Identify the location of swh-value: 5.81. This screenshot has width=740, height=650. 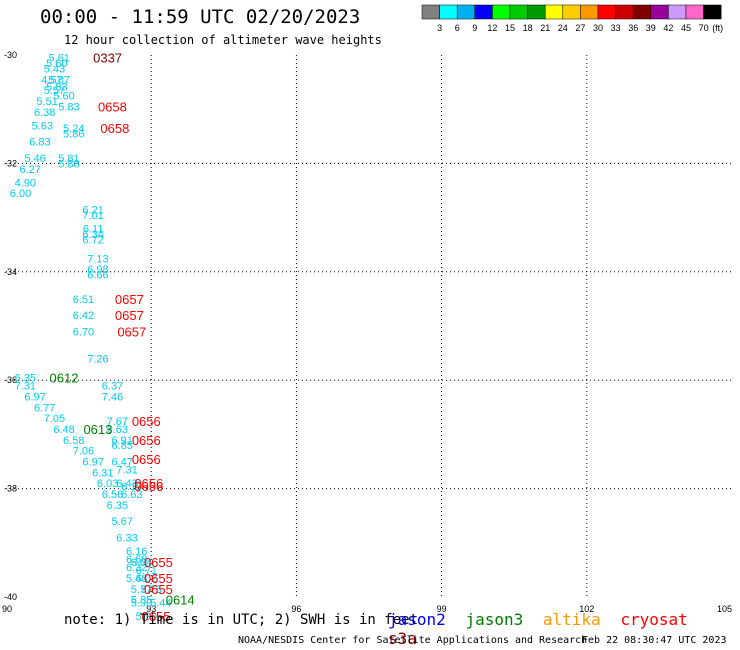
(68, 159).